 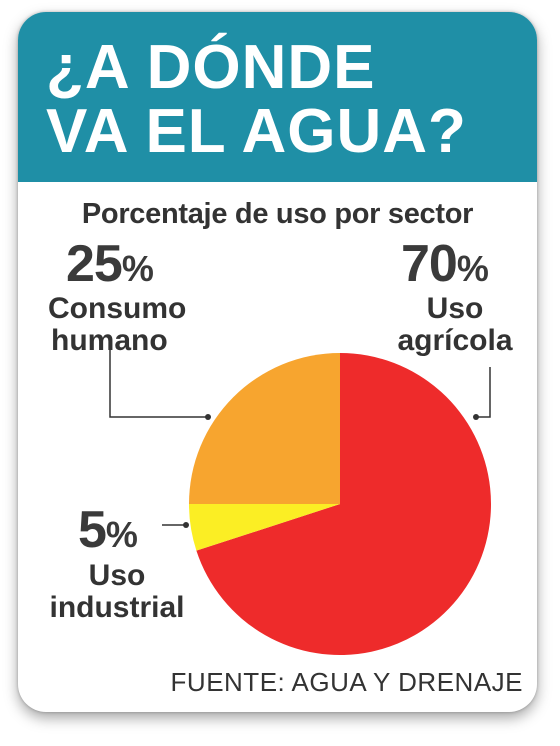 I want to click on industrial-line-1: Uso, so click(x=117, y=575).